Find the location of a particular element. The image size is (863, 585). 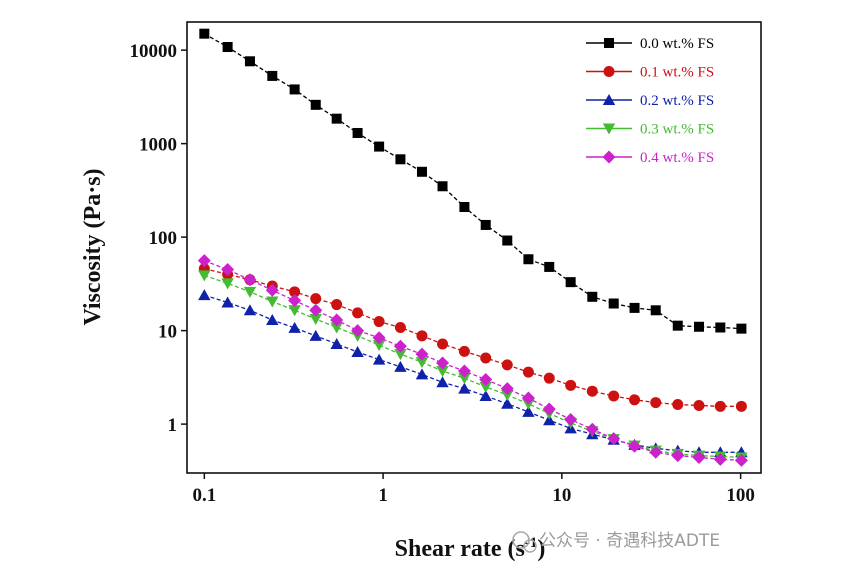

x-axis-label-superscript: -1 is located at coordinates (531, 543).